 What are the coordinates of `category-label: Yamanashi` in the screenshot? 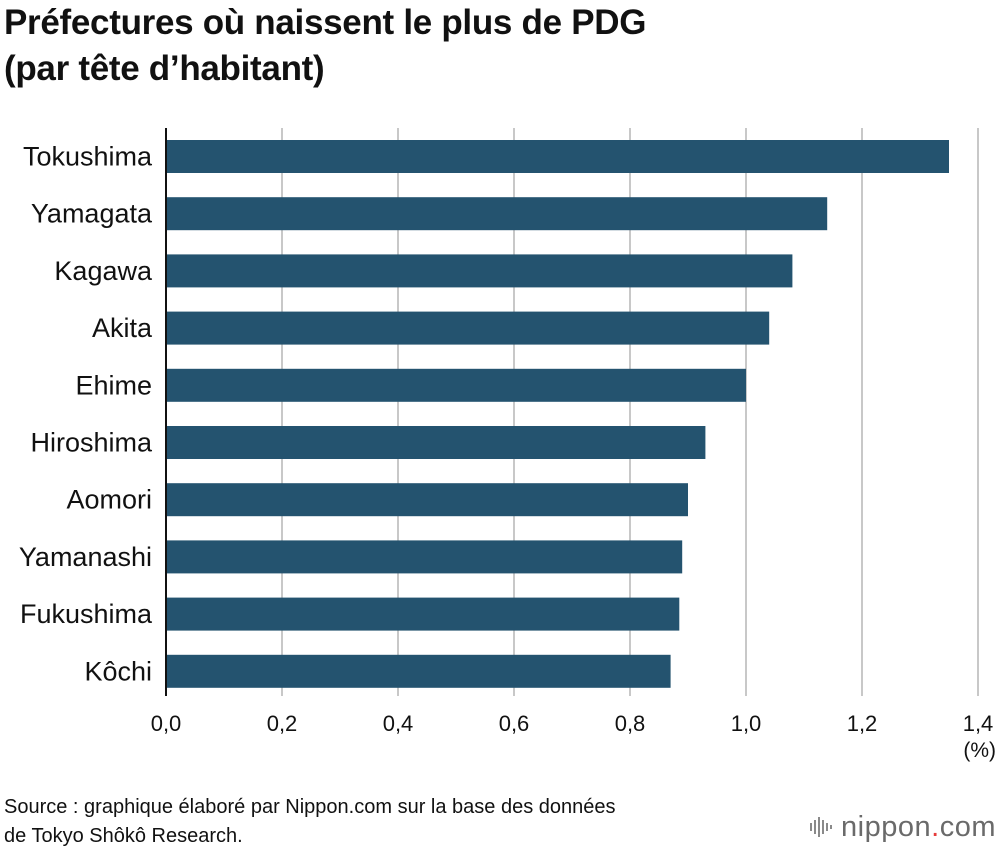 It's located at (85, 557).